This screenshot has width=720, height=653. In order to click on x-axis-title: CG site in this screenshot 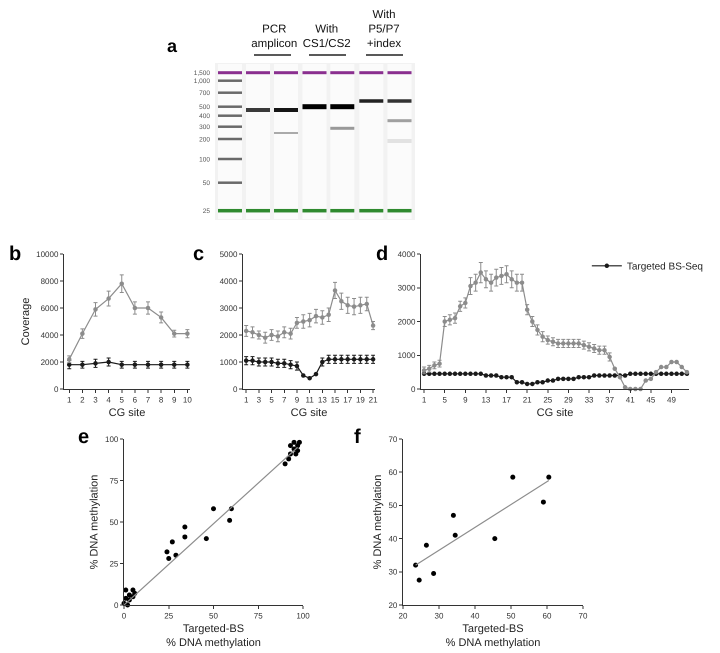, I will do `click(309, 412)`.